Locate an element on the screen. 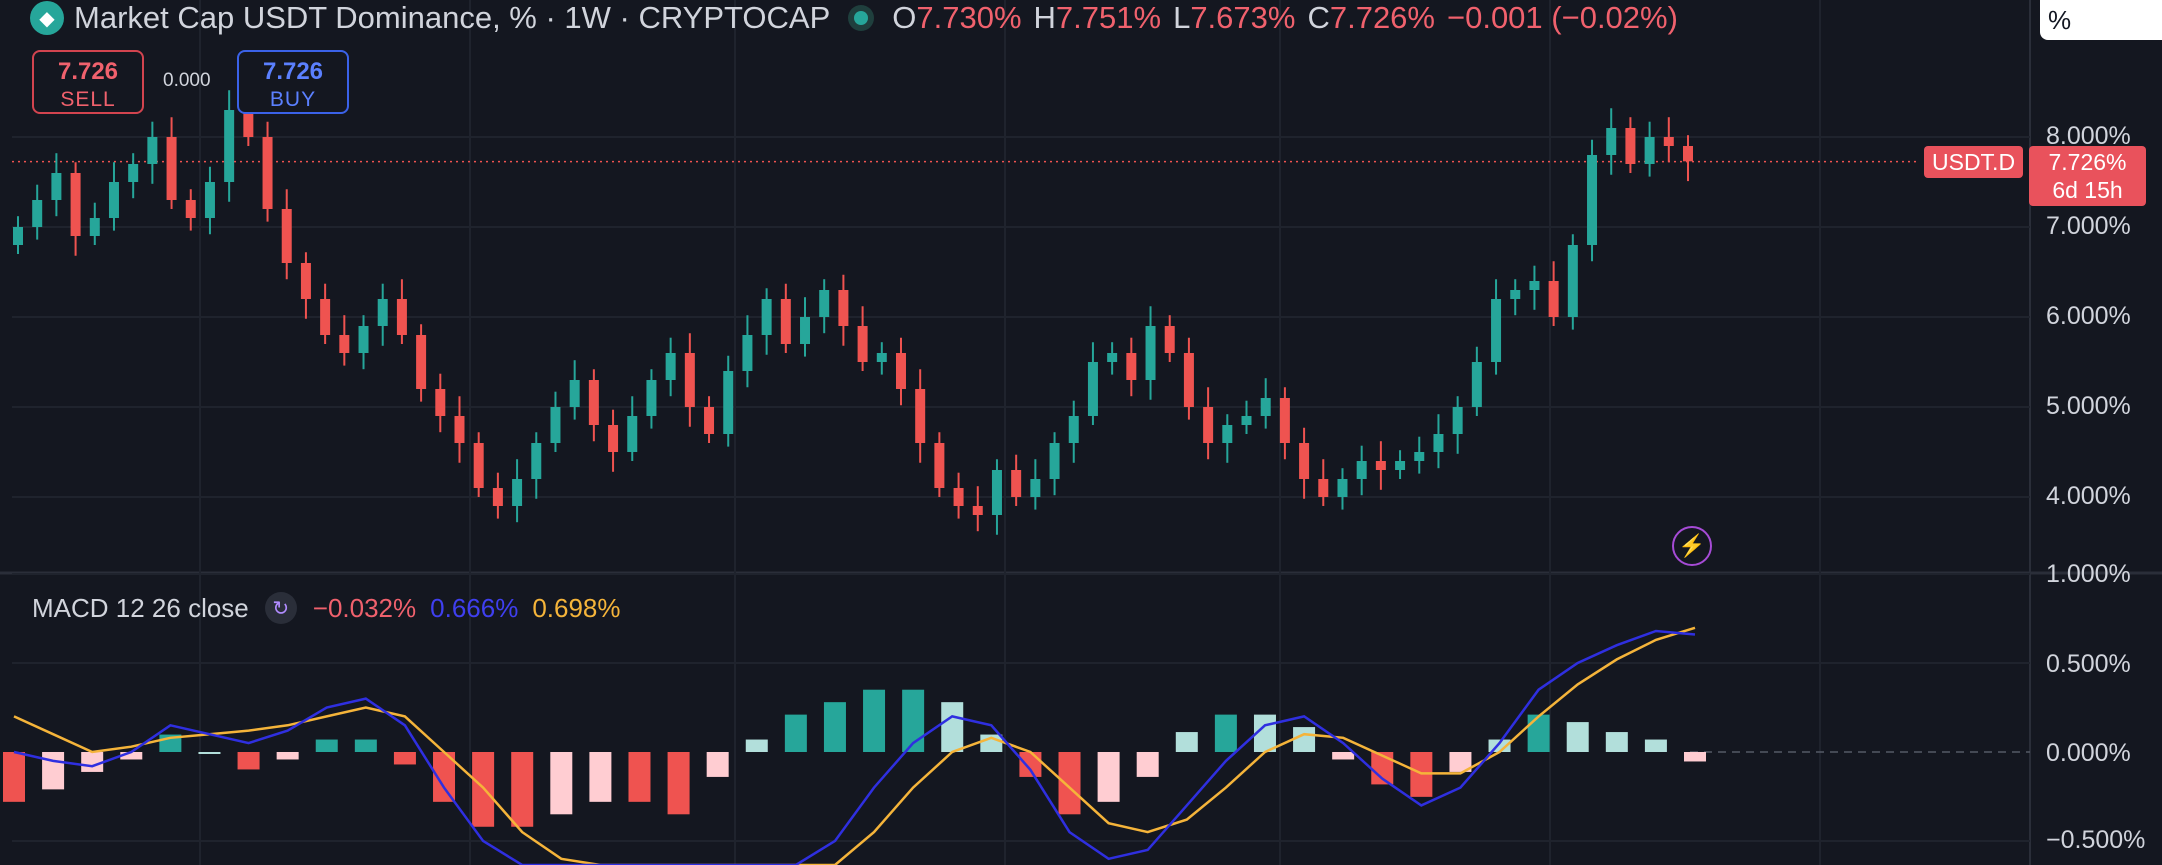 Image resolution: width=2162 pixels, height=865 pixels. price-axis-label: 4.000% is located at coordinates (2088, 496).